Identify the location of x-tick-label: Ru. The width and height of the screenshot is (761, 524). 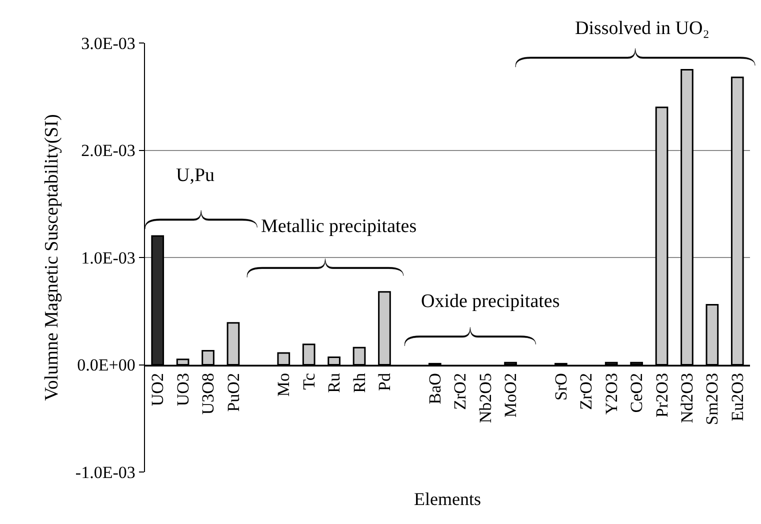
(334, 382).